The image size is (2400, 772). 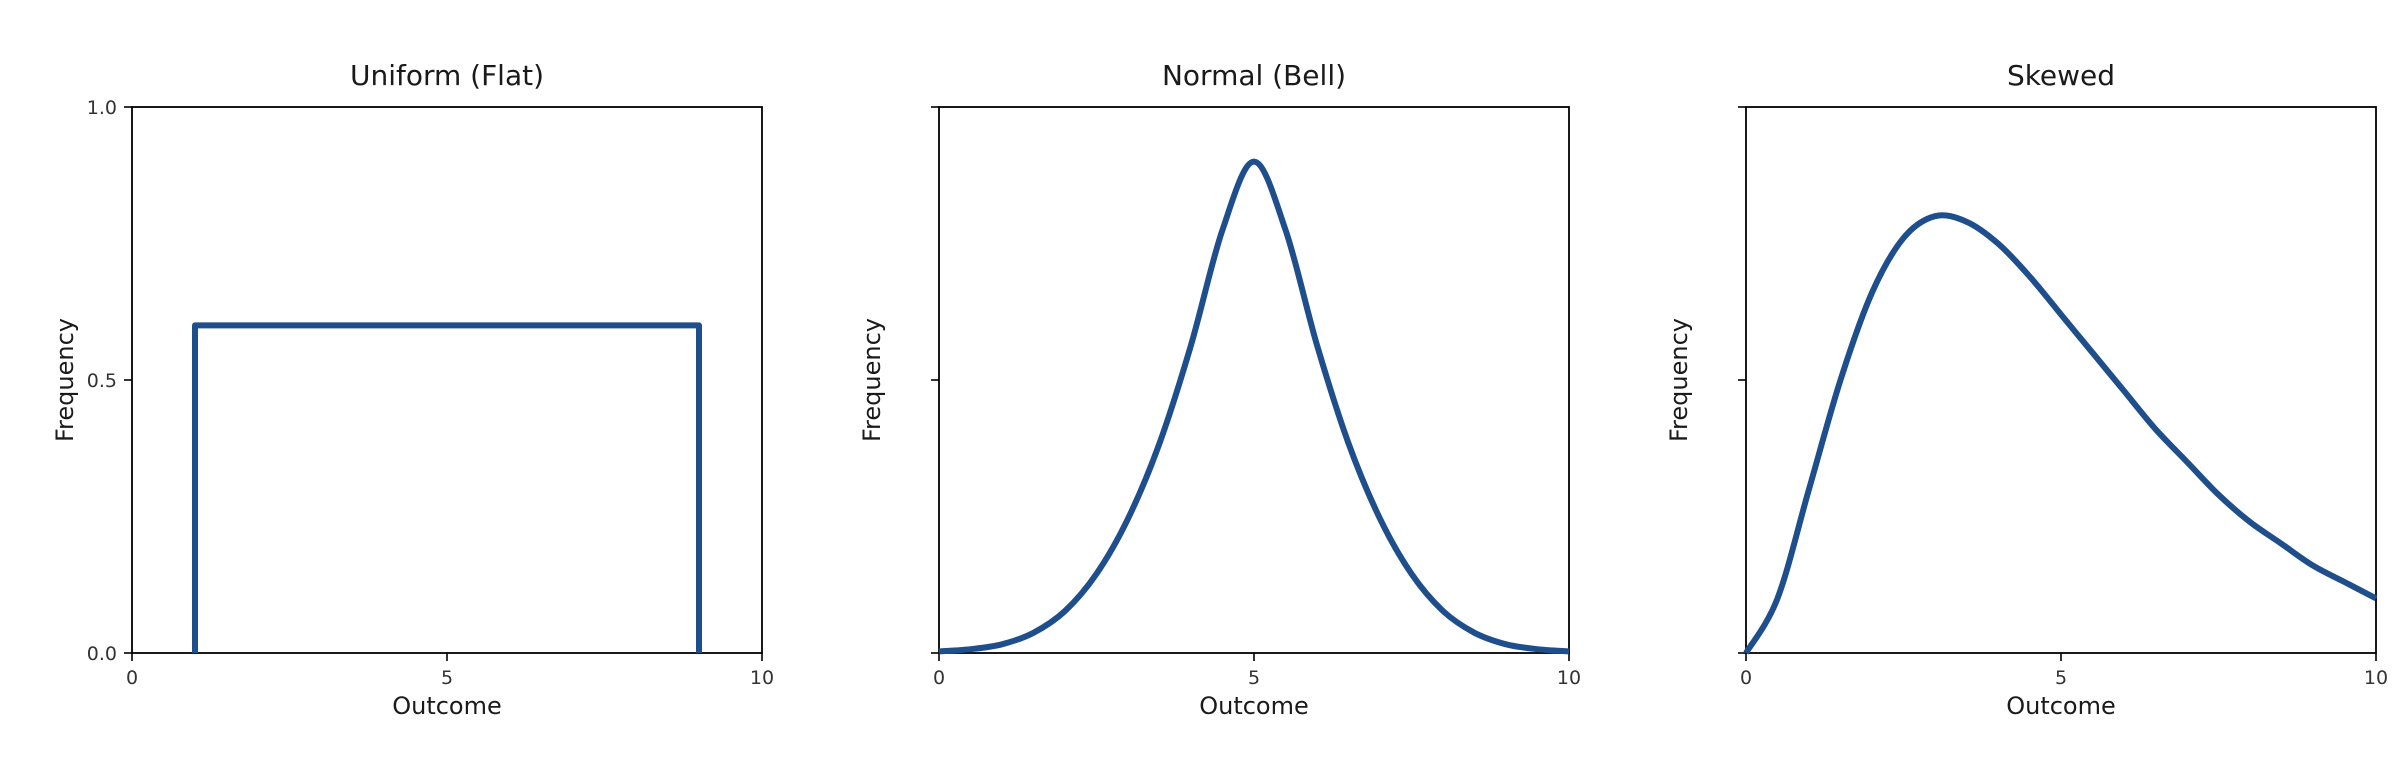 I want to click on y-tick-label: 0.5, so click(x=102, y=381).